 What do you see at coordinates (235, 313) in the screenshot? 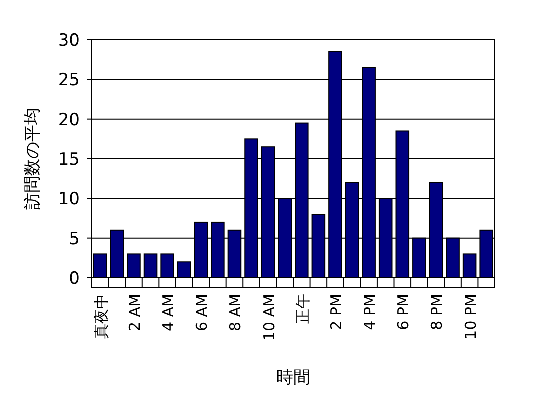
I see `x-tick-label: 8 AM` at bounding box center [235, 313].